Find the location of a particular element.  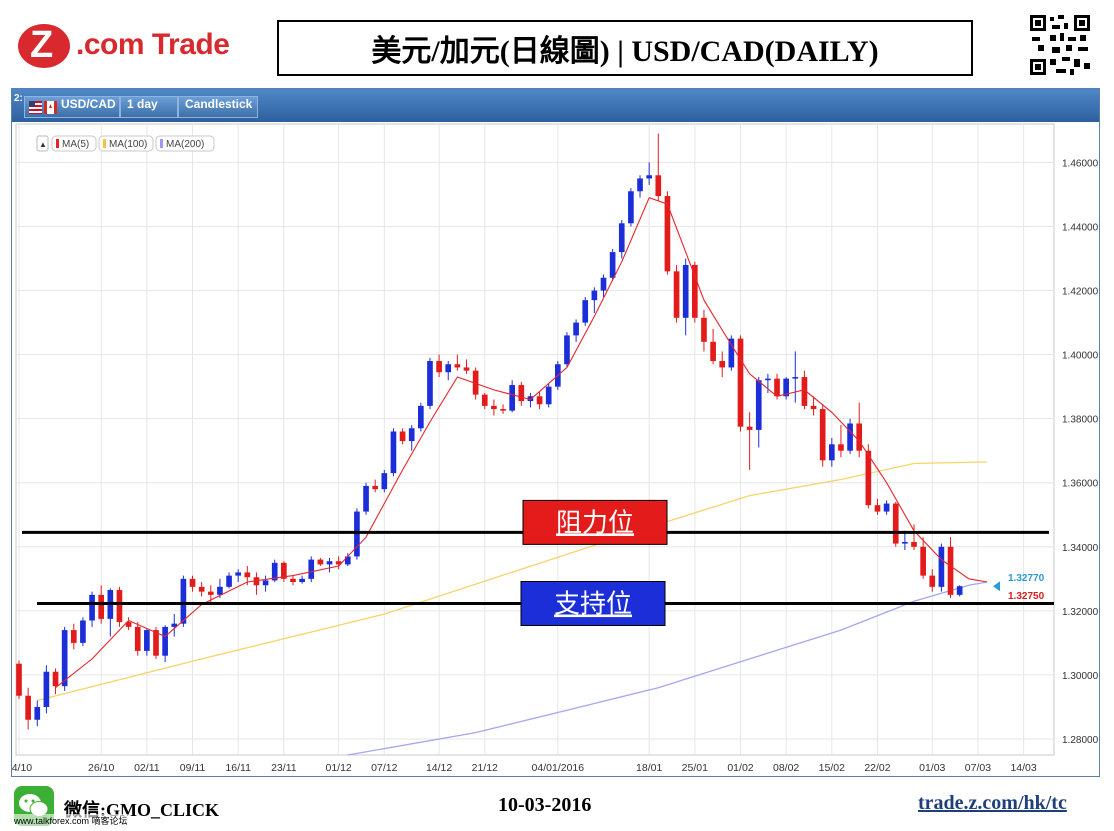

x-tick-label: 01/02 is located at coordinates (740, 768).